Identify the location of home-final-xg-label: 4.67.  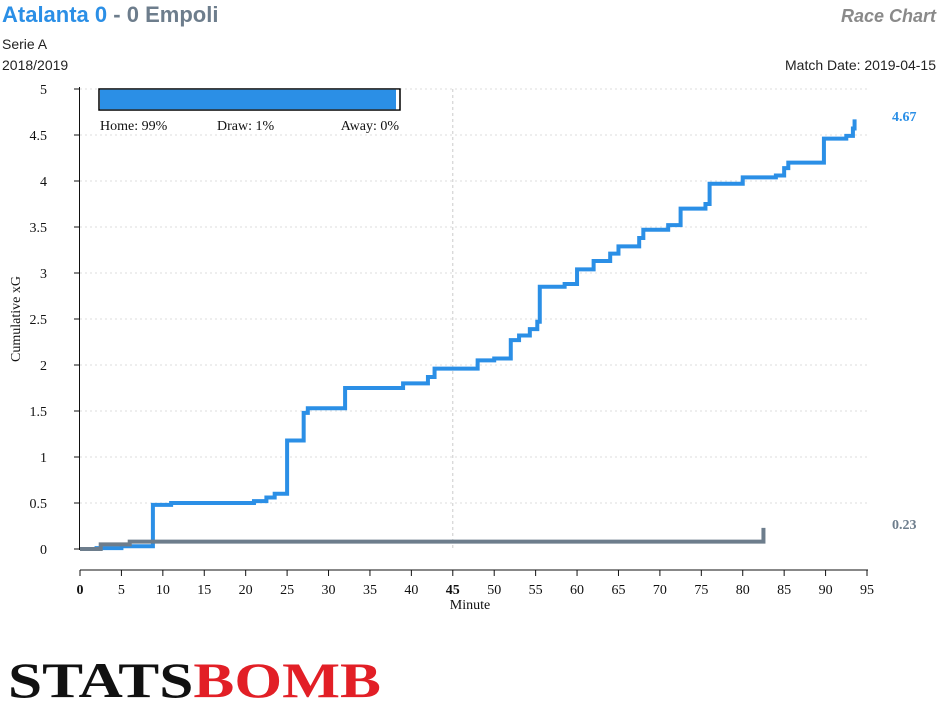
(904, 117).